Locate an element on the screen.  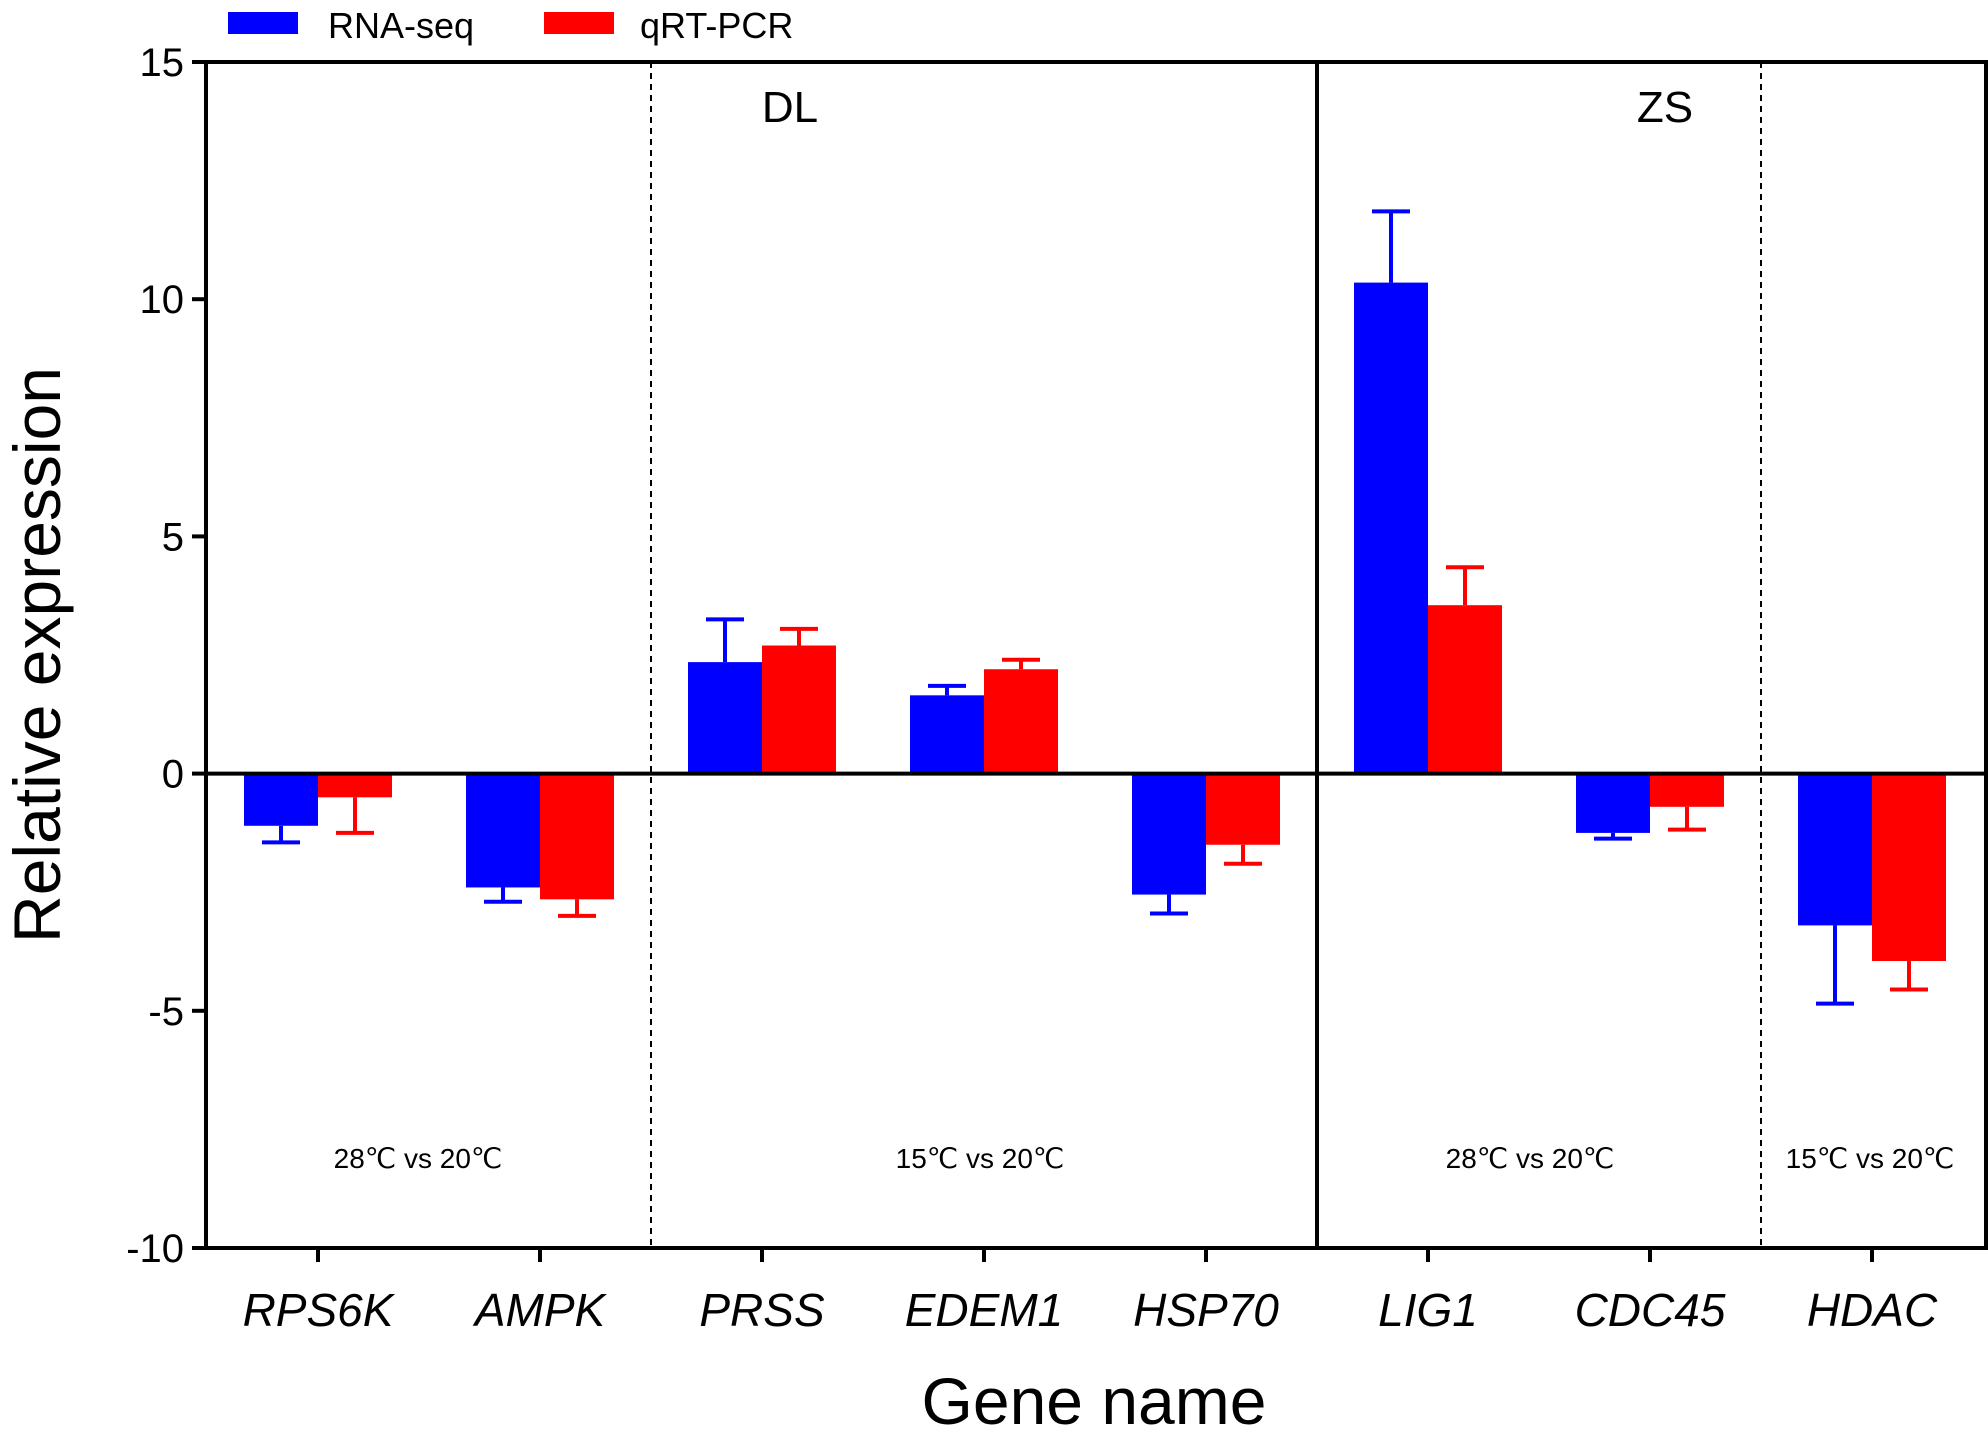
error-bar-qrt-pcr-cdc45 is located at coordinates (1687, 819).